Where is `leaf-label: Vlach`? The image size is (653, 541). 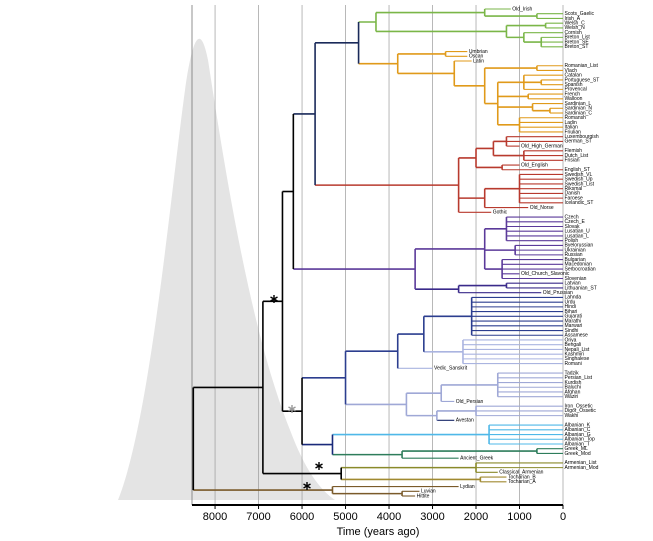
leaf-label: Vlach is located at coordinates (571, 71).